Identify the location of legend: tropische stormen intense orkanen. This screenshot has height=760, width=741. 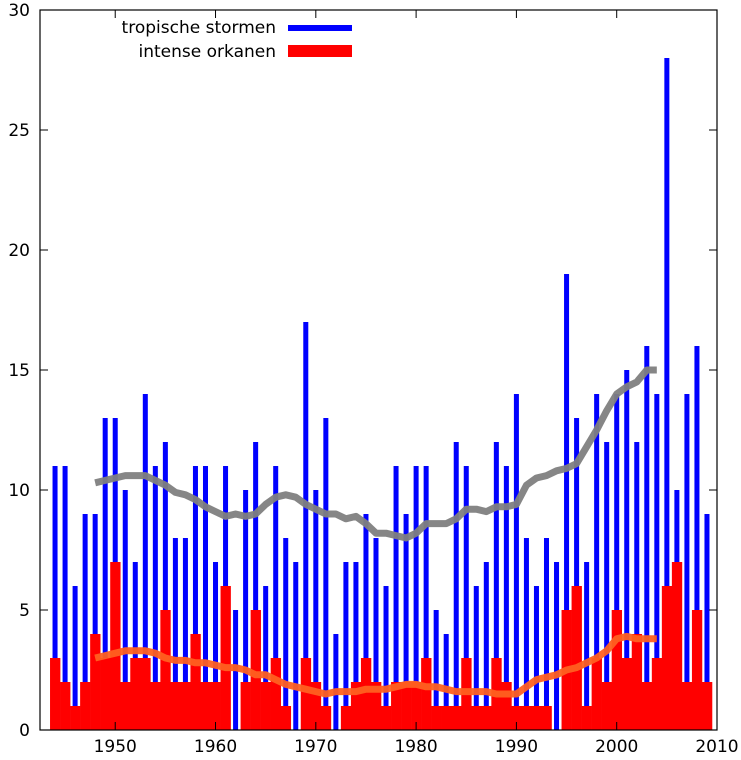
(237, 40).